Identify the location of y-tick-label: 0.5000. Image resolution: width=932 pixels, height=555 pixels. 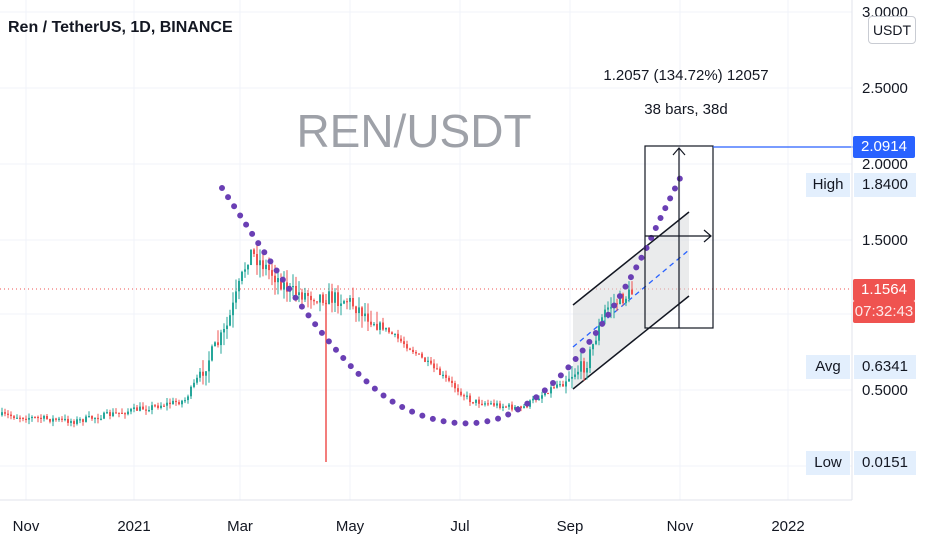
(885, 390).